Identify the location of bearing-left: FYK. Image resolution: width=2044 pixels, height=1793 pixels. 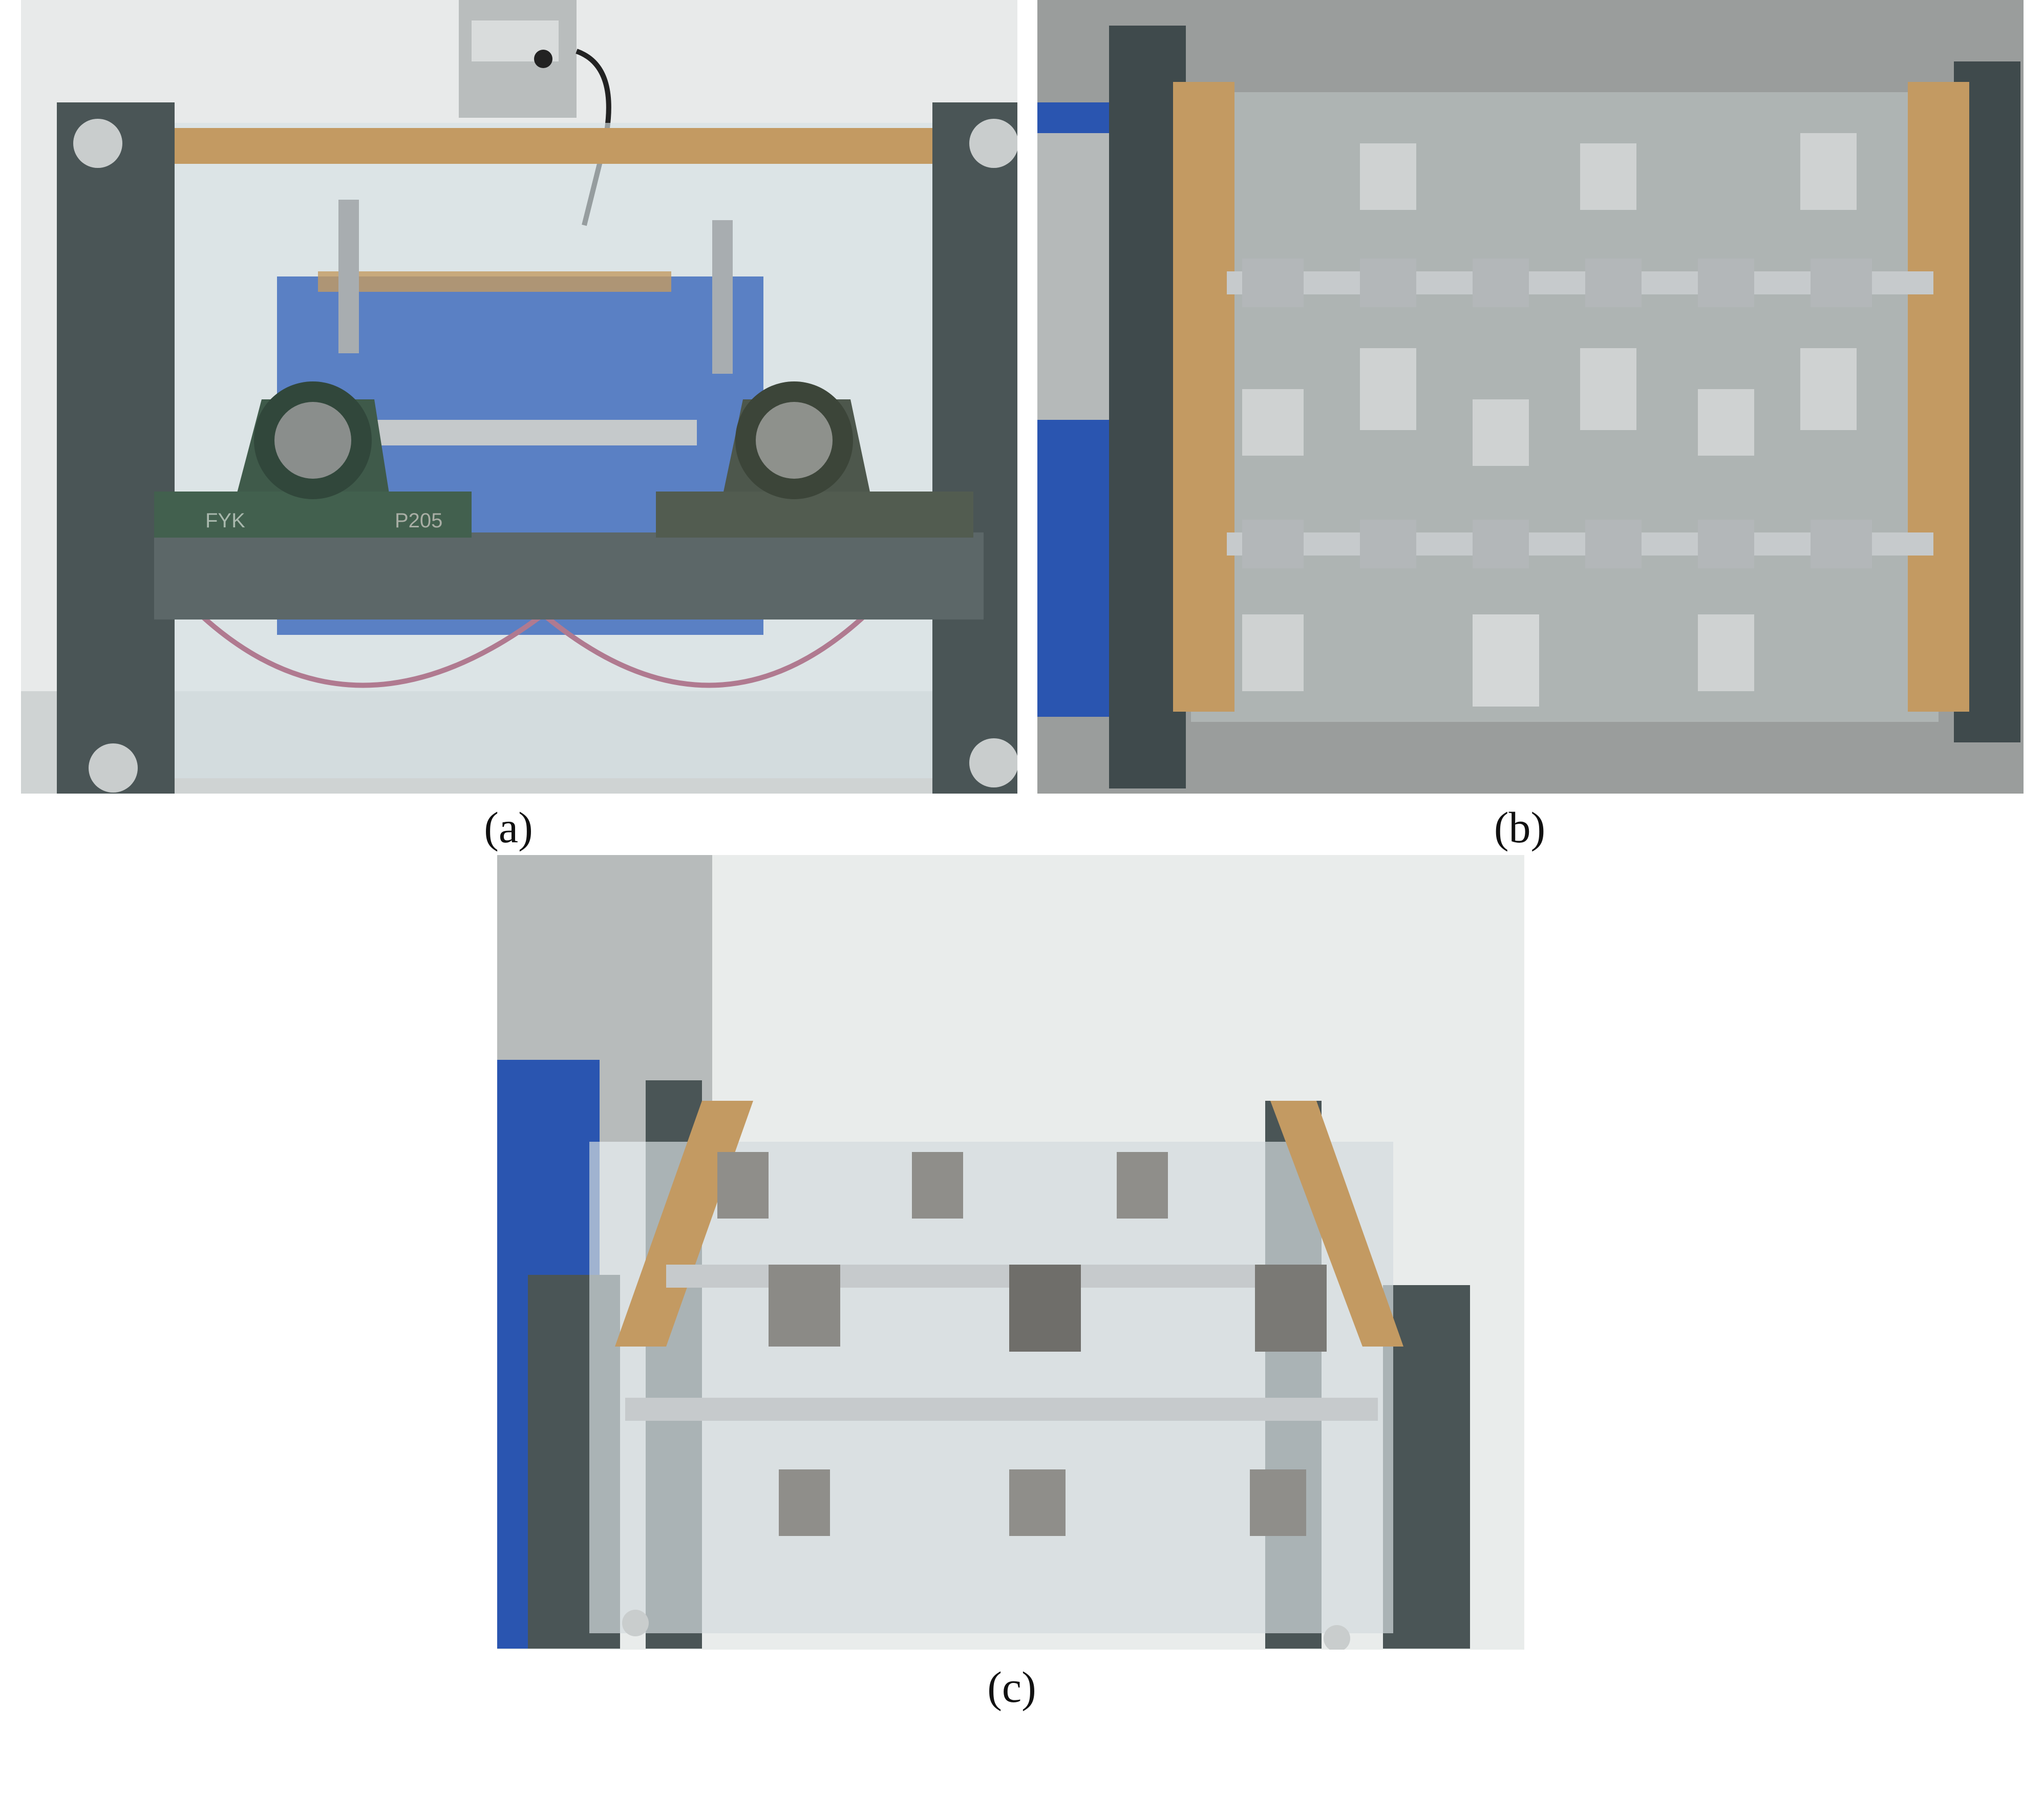
(313, 460).